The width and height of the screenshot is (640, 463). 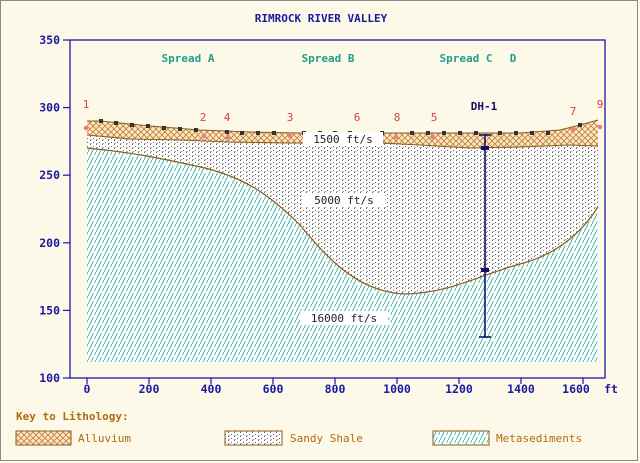 I want to click on x-tick-label: 1000, so click(x=397, y=389).